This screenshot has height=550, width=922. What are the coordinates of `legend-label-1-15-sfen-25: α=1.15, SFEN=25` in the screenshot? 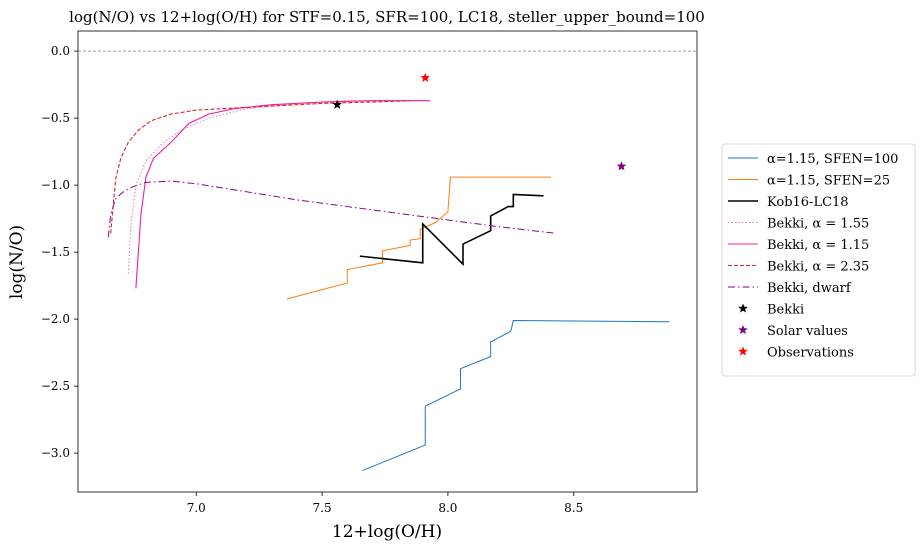 It's located at (828, 181).